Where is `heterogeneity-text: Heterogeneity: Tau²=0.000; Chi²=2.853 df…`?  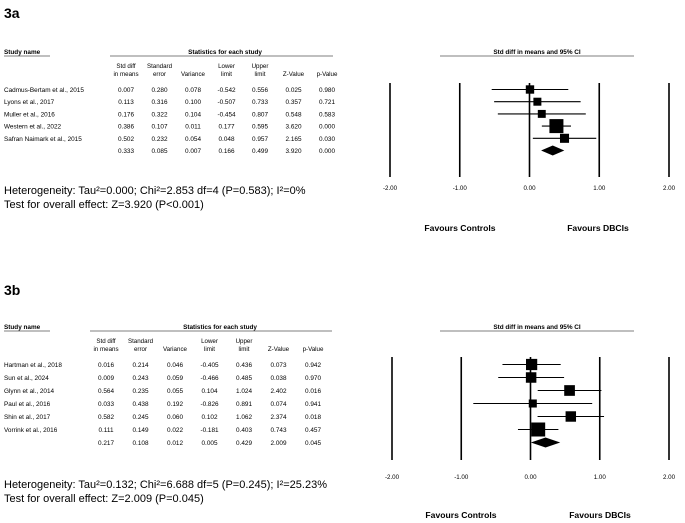 heterogeneity-text: Heterogeneity: Tau²=0.000; Chi²=2.853 df… is located at coordinates (155, 191).